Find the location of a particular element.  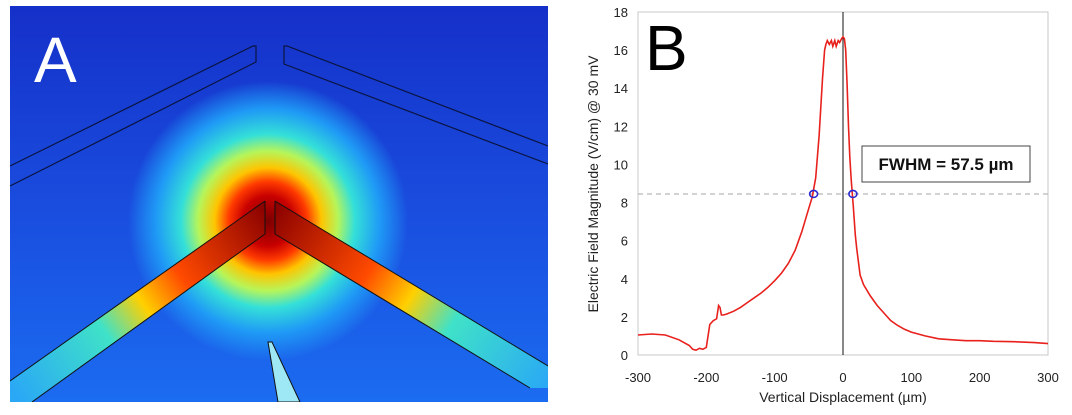

y-tick-label: 12 is located at coordinates (621, 126).